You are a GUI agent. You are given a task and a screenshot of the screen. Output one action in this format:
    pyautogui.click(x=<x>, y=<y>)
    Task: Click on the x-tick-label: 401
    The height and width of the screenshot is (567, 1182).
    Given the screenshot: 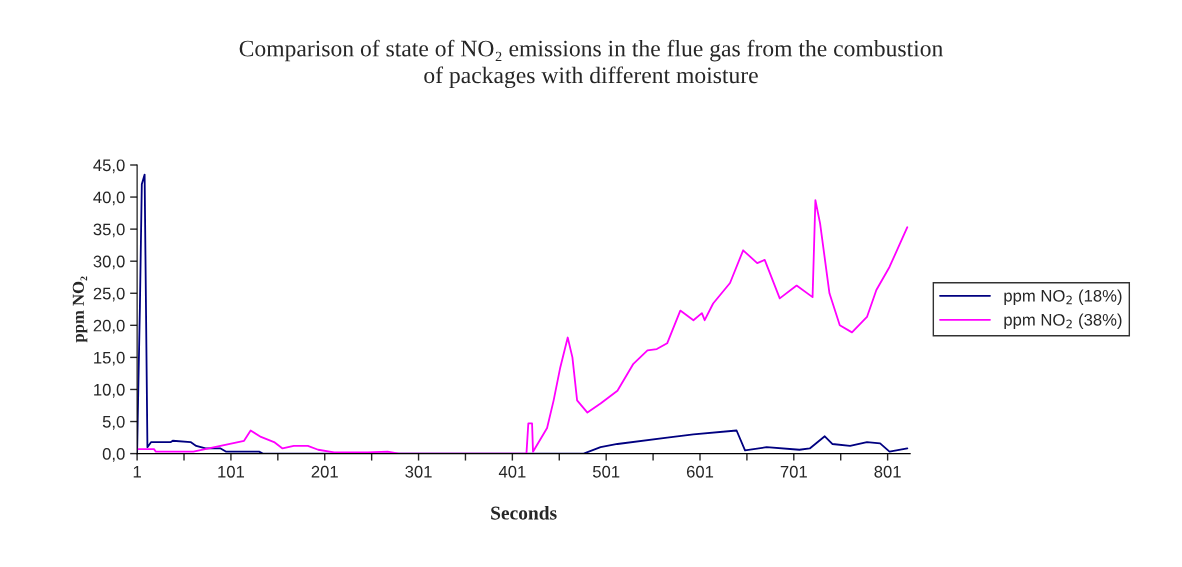 What is the action you would take?
    pyautogui.click(x=512, y=471)
    